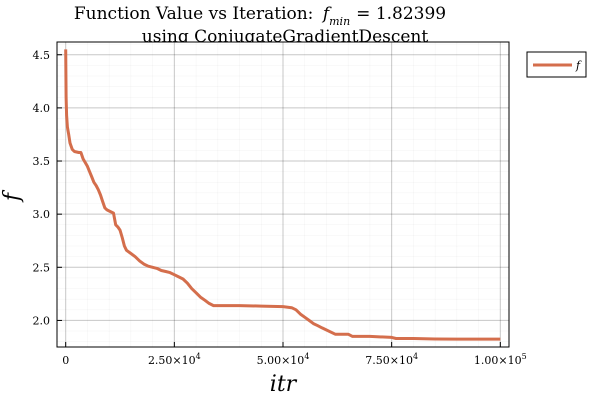 The width and height of the screenshot is (600, 400). What do you see at coordinates (194, 14) in the screenshot?
I see `title-line1: Function Value vs Iteration:` at bounding box center [194, 14].